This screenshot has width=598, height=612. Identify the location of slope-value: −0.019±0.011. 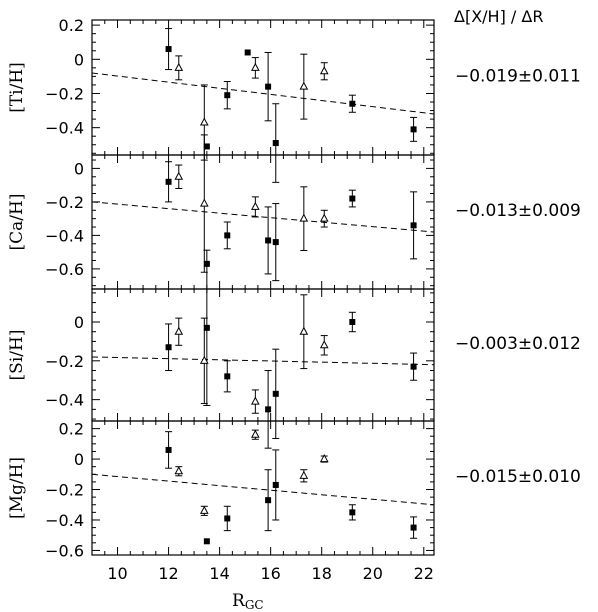
(518, 77).